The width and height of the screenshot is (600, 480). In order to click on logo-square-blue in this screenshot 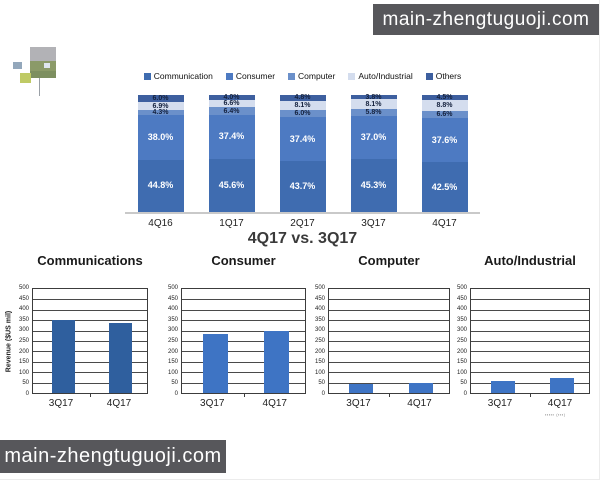, I will do `click(17, 65)`.